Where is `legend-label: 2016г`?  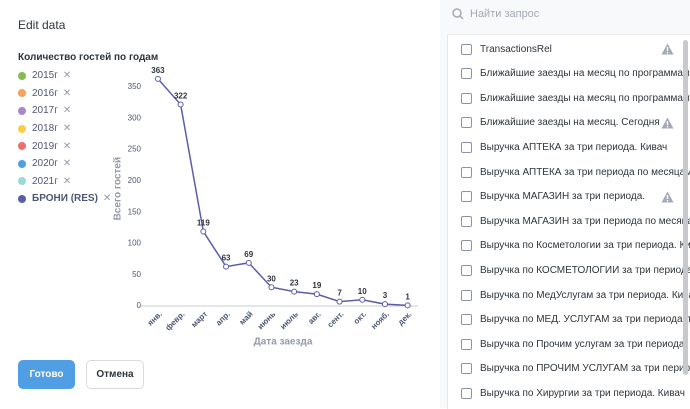
legend-label: 2016г is located at coordinates (45, 93).